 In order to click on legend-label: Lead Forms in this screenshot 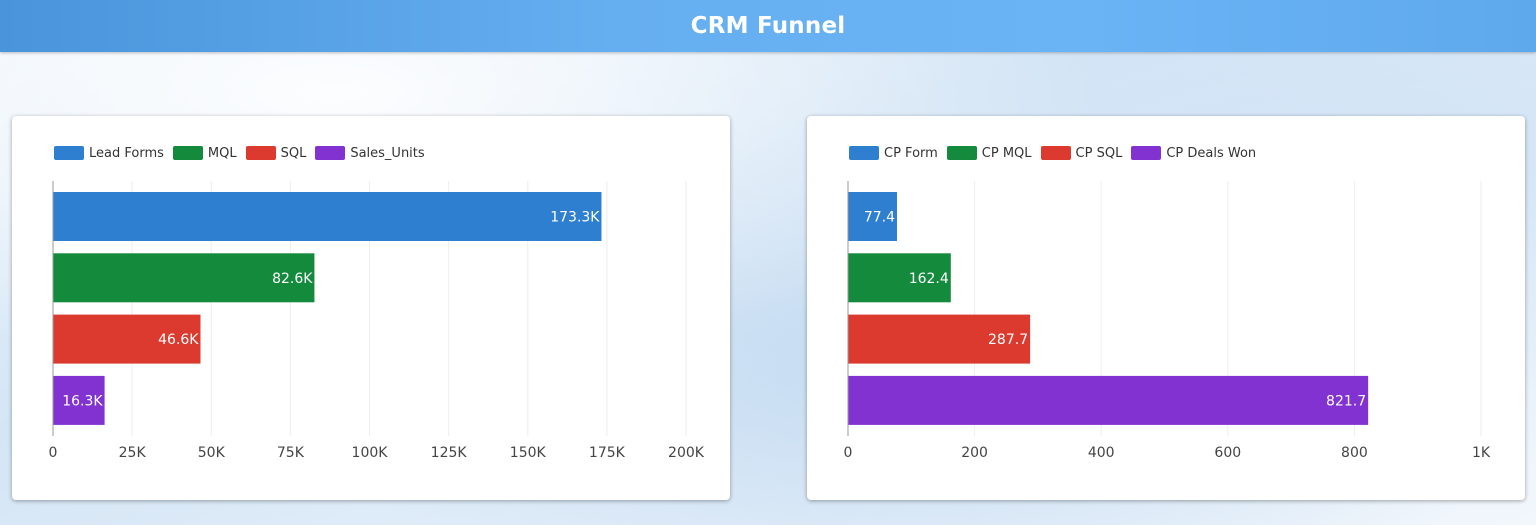, I will do `click(126, 153)`.